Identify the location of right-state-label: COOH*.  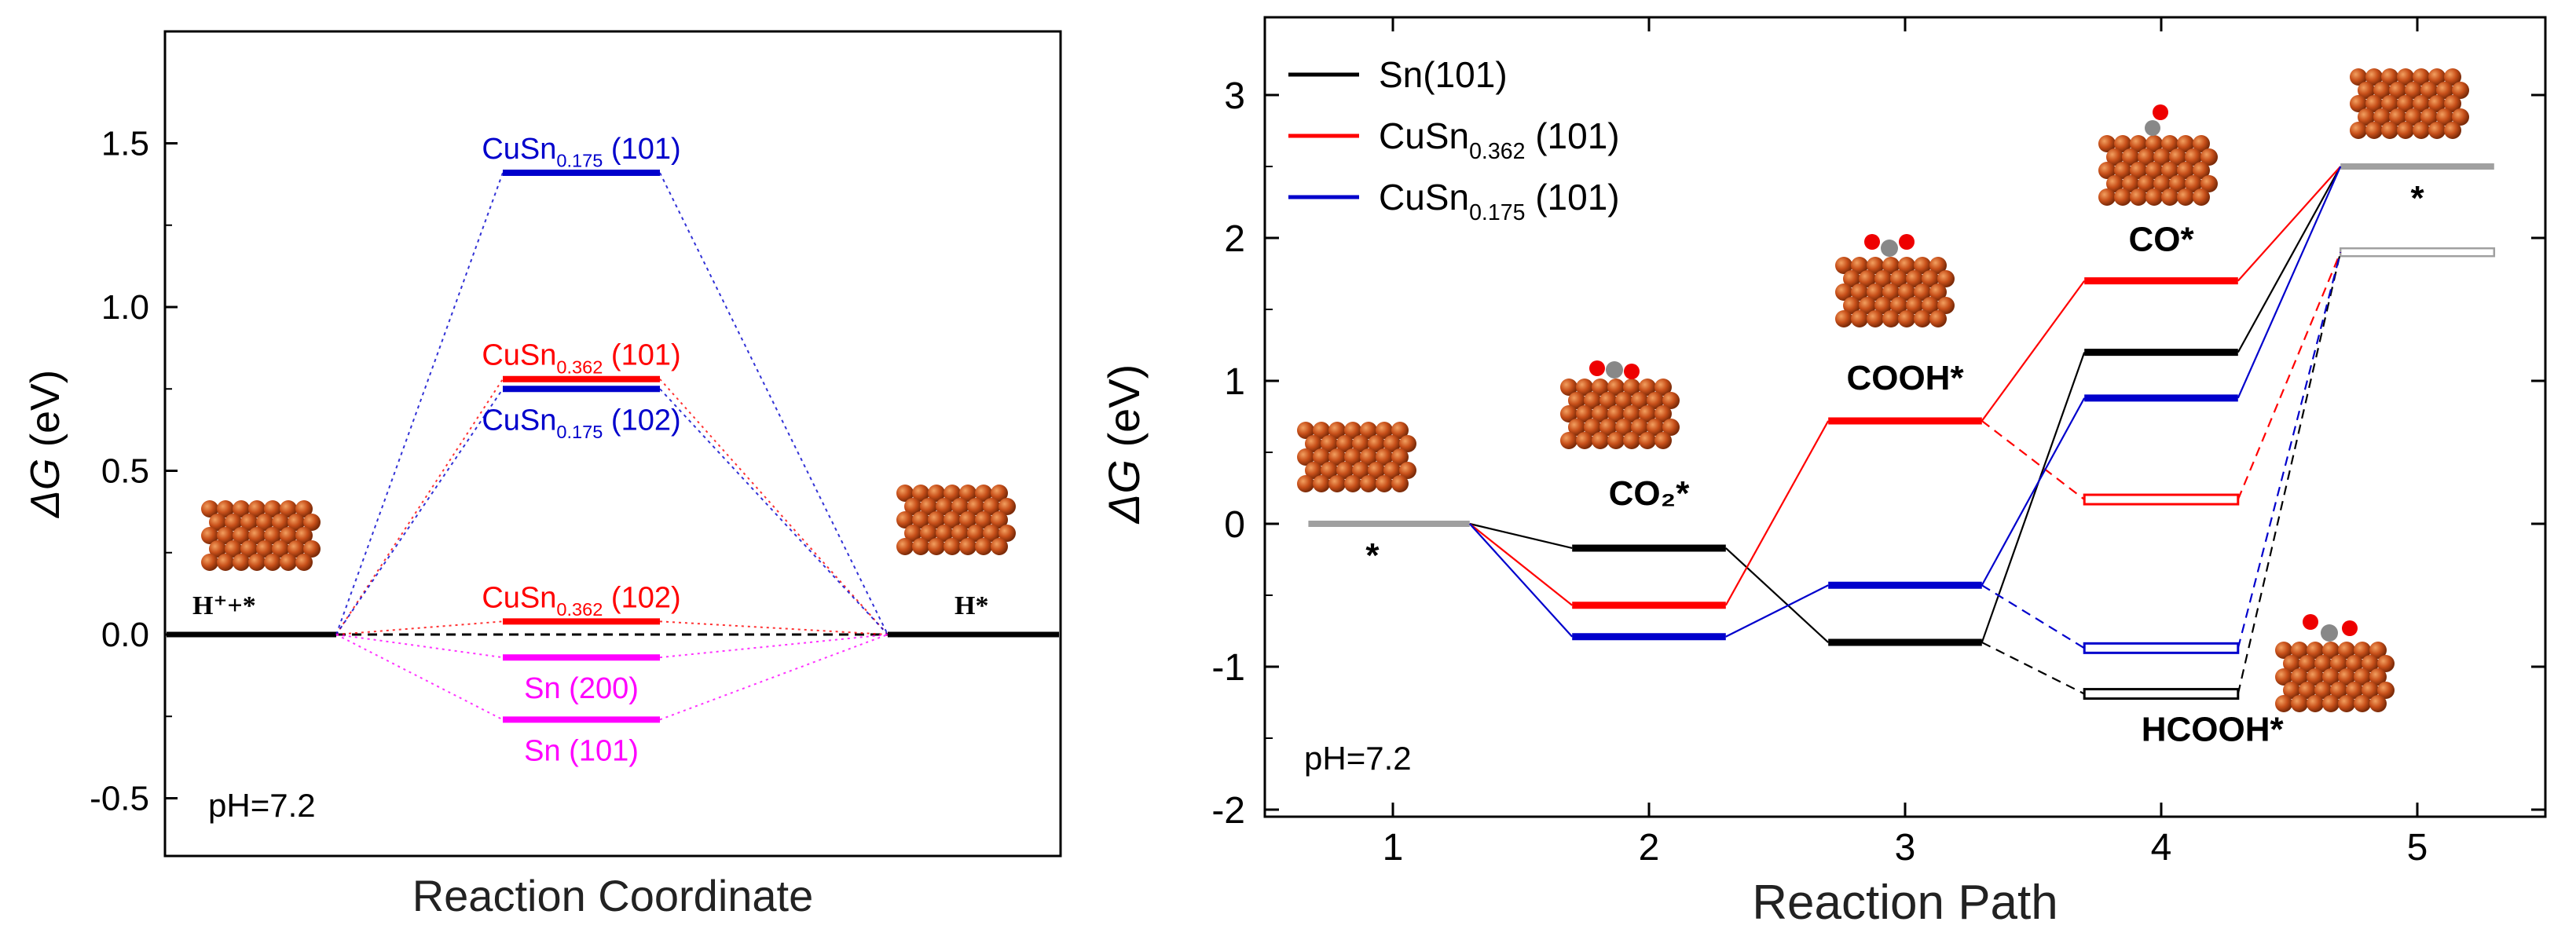
(1905, 378).